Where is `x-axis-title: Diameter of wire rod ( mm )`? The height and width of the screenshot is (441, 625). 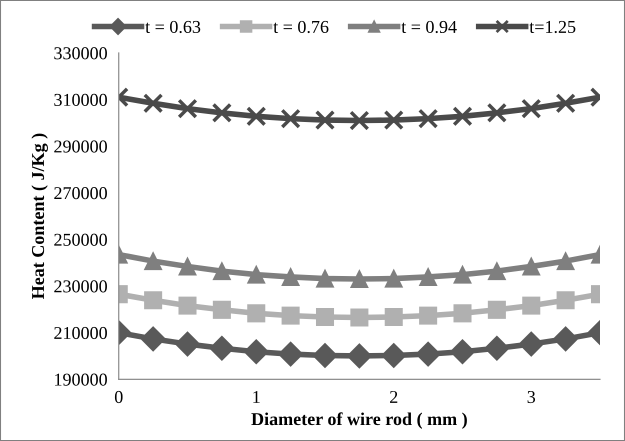 x-axis-title: Diameter of wire rod ( mm ) is located at coordinates (359, 420).